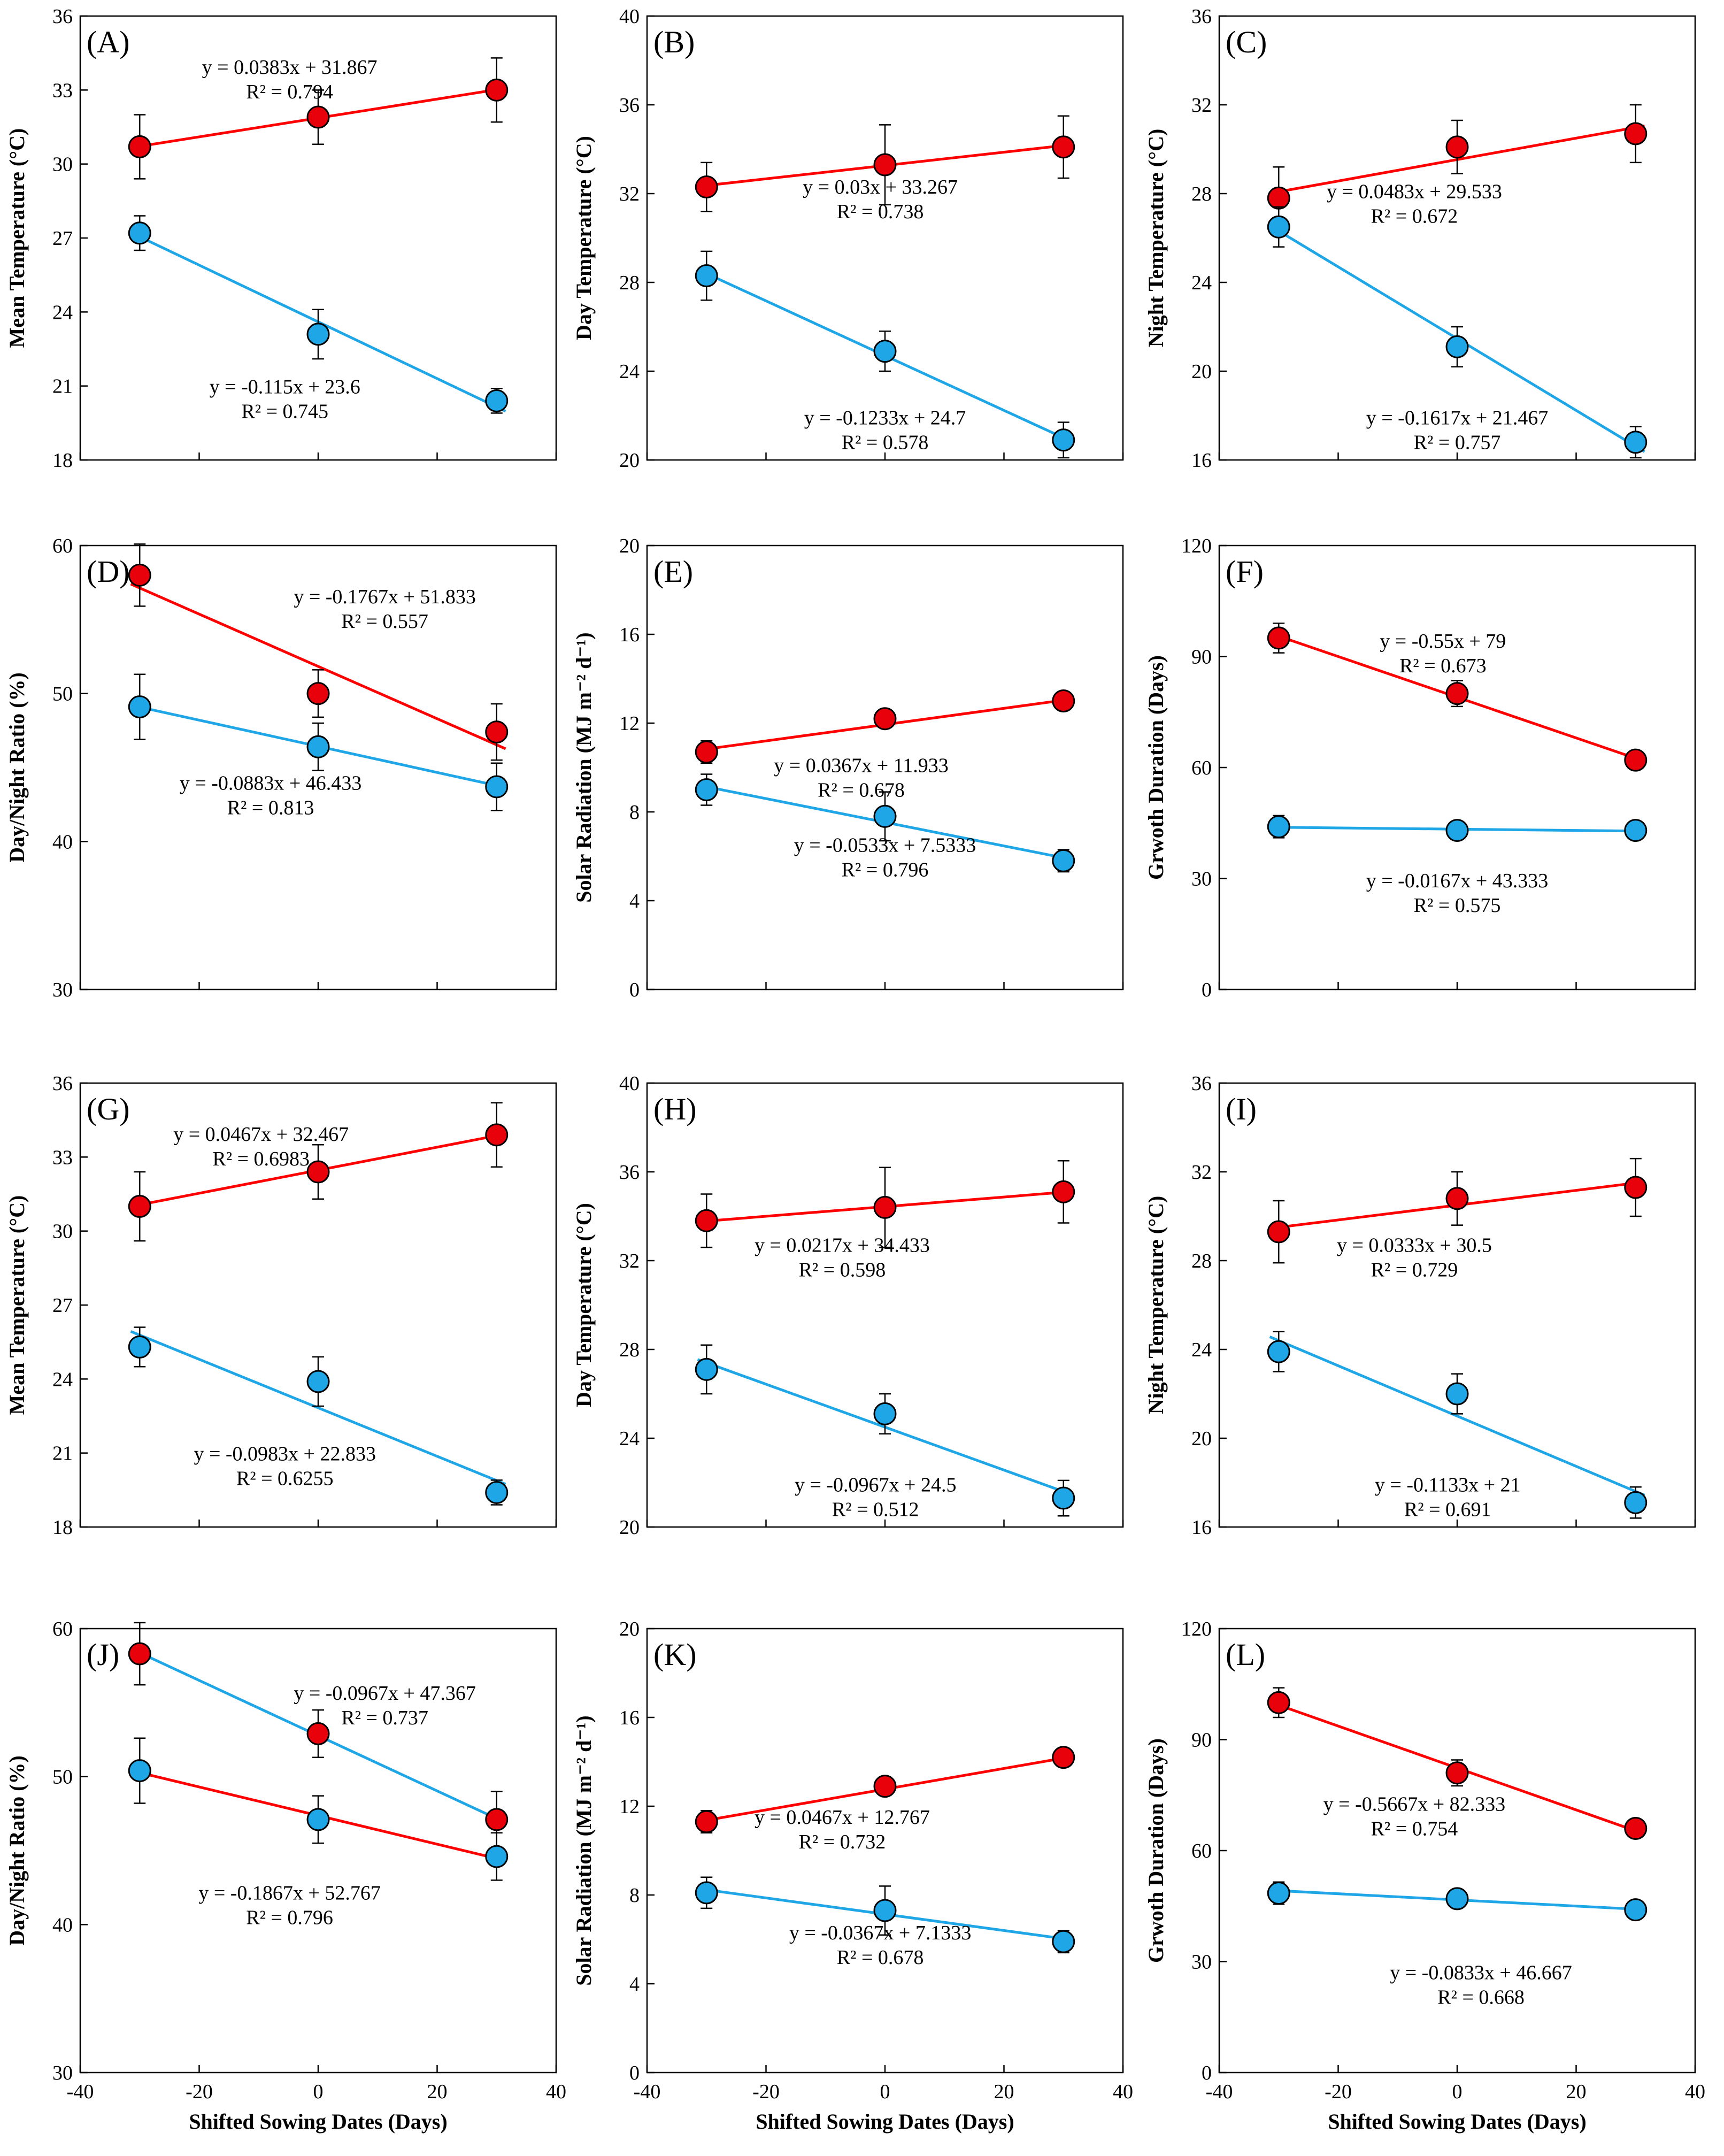 The width and height of the screenshot is (1724, 2156). Describe the element at coordinates (675, 1109) in the screenshot. I see `panel-label: (H)` at that location.